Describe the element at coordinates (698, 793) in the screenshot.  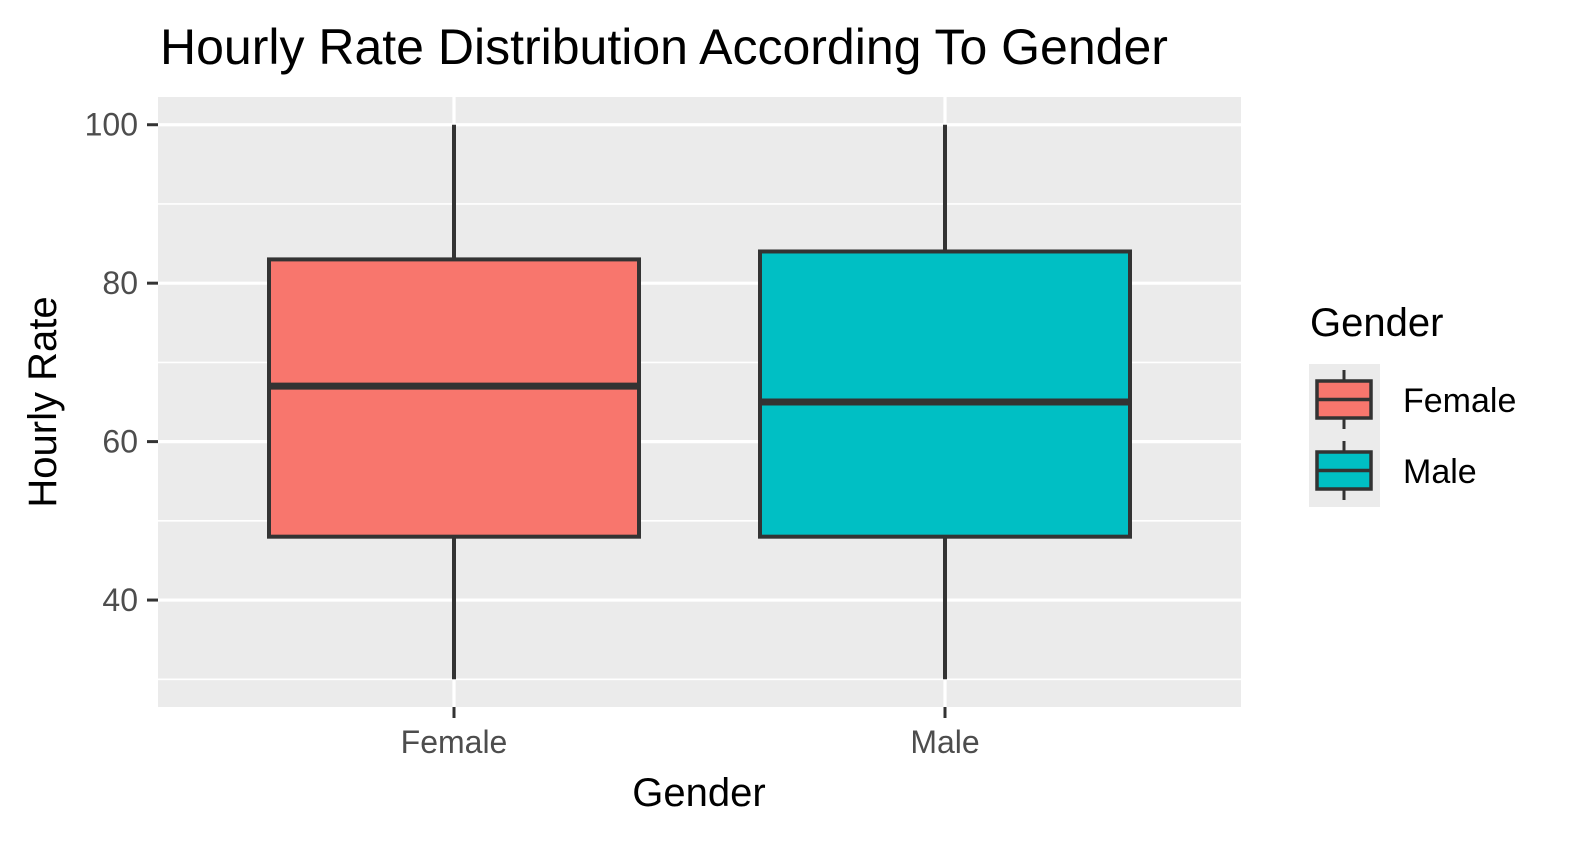
I see `x-axis-title: Gender` at that location.